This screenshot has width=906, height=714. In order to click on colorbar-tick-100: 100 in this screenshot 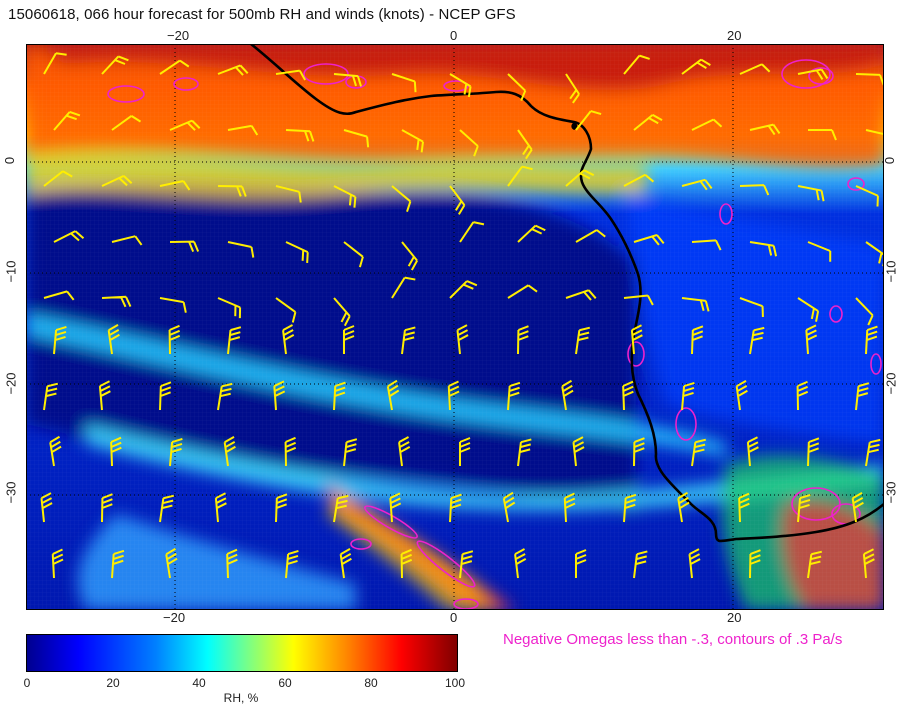, I will do `click(455, 683)`.